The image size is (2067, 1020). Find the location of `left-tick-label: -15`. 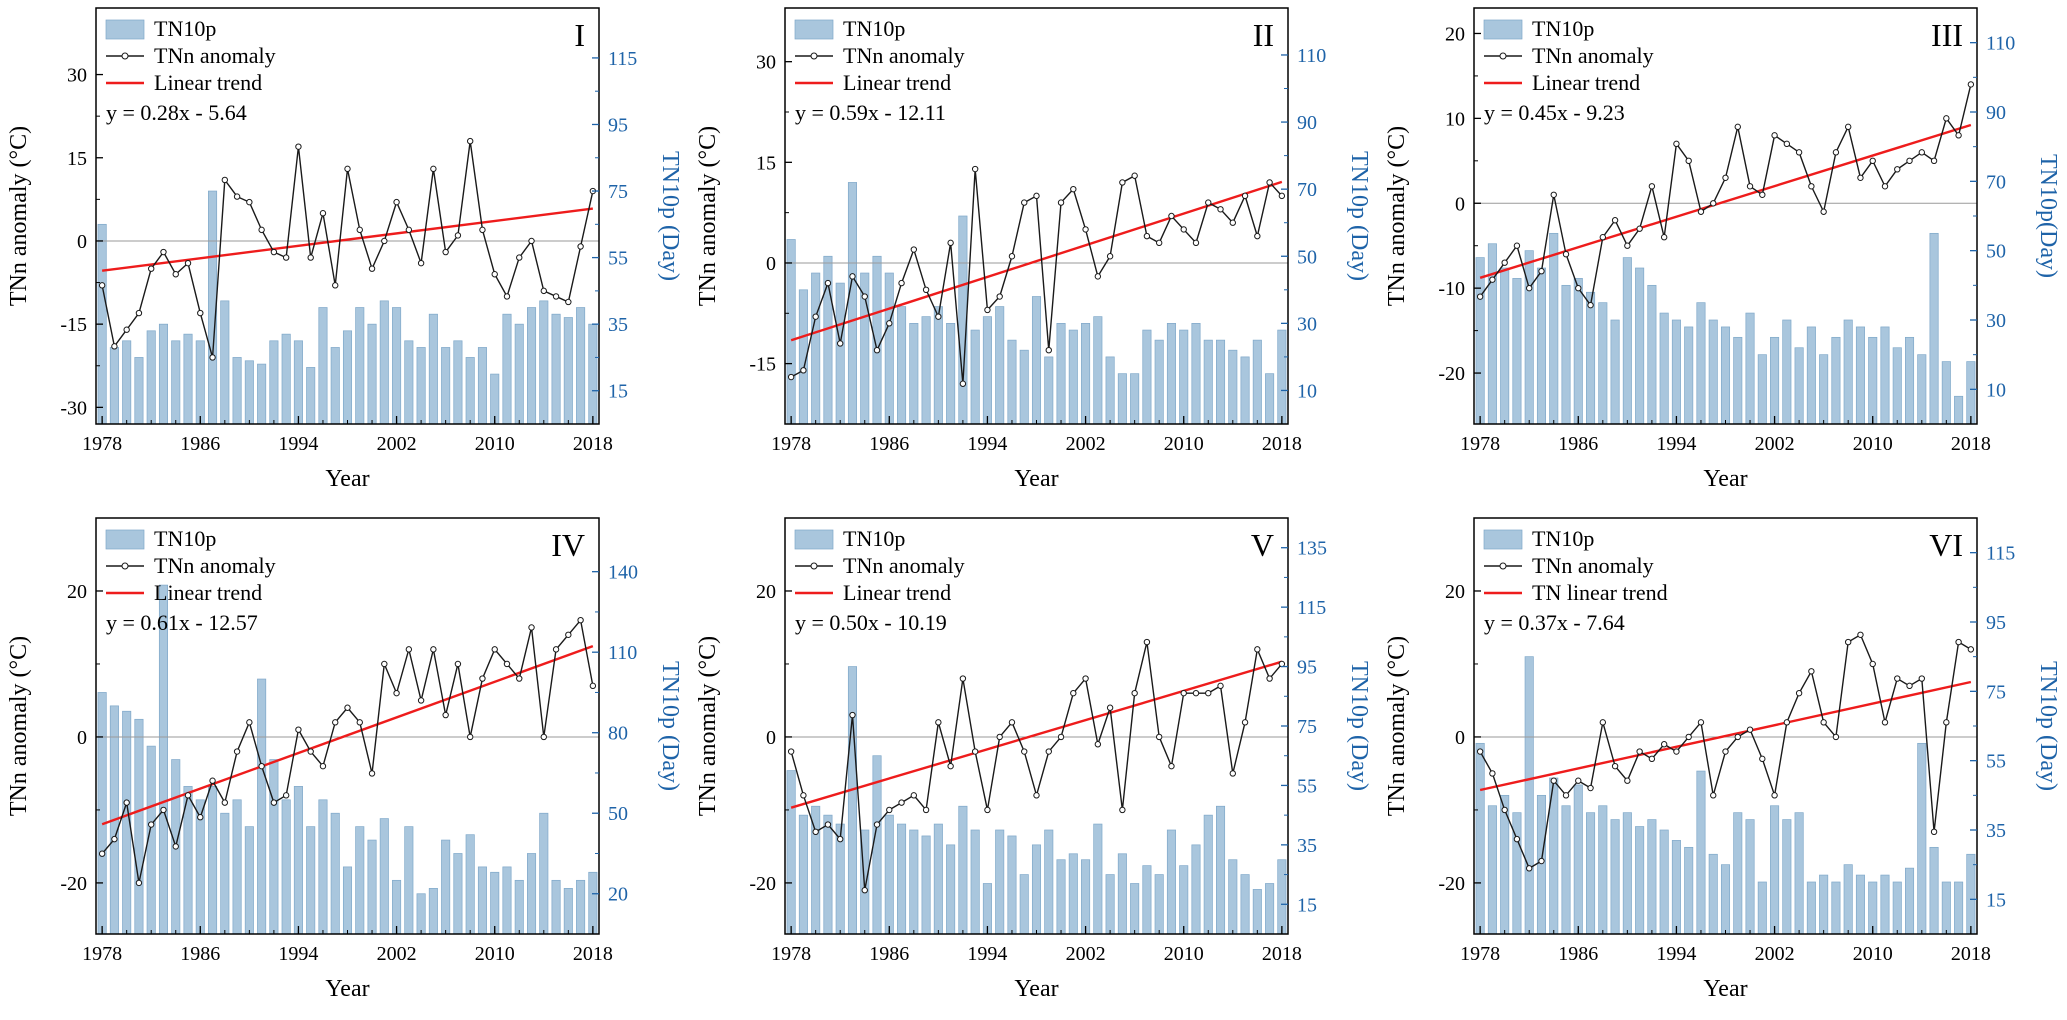

left-tick-label: -15 is located at coordinates (73, 325).